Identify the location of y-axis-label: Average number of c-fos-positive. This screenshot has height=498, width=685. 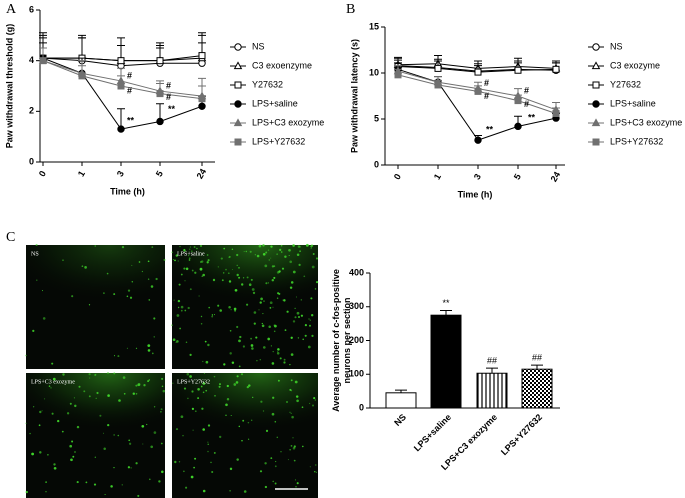
(336, 340).